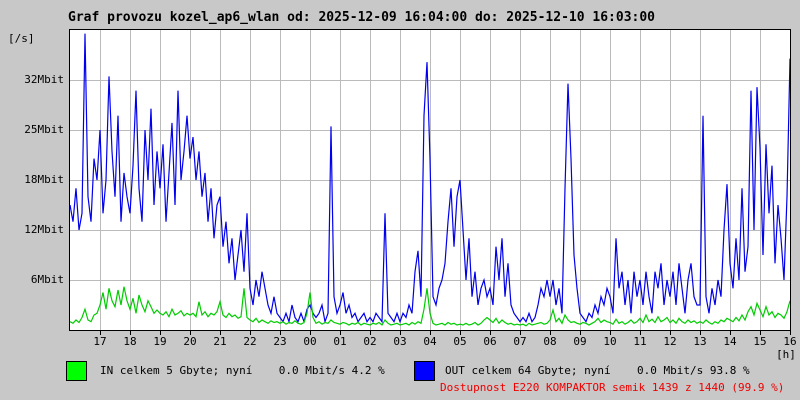 The height and width of the screenshot is (400, 800). Describe the element at coordinates (280, 341) in the screenshot. I see `x-tick-label: 23` at that location.